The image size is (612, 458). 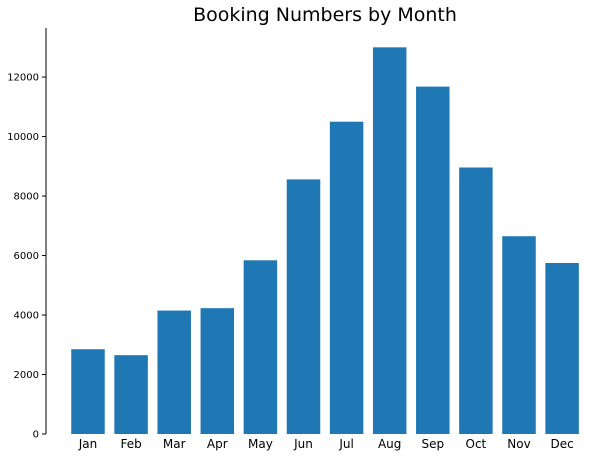 What do you see at coordinates (432, 444) in the screenshot?
I see `x-tick-label-sep: Sep` at bounding box center [432, 444].